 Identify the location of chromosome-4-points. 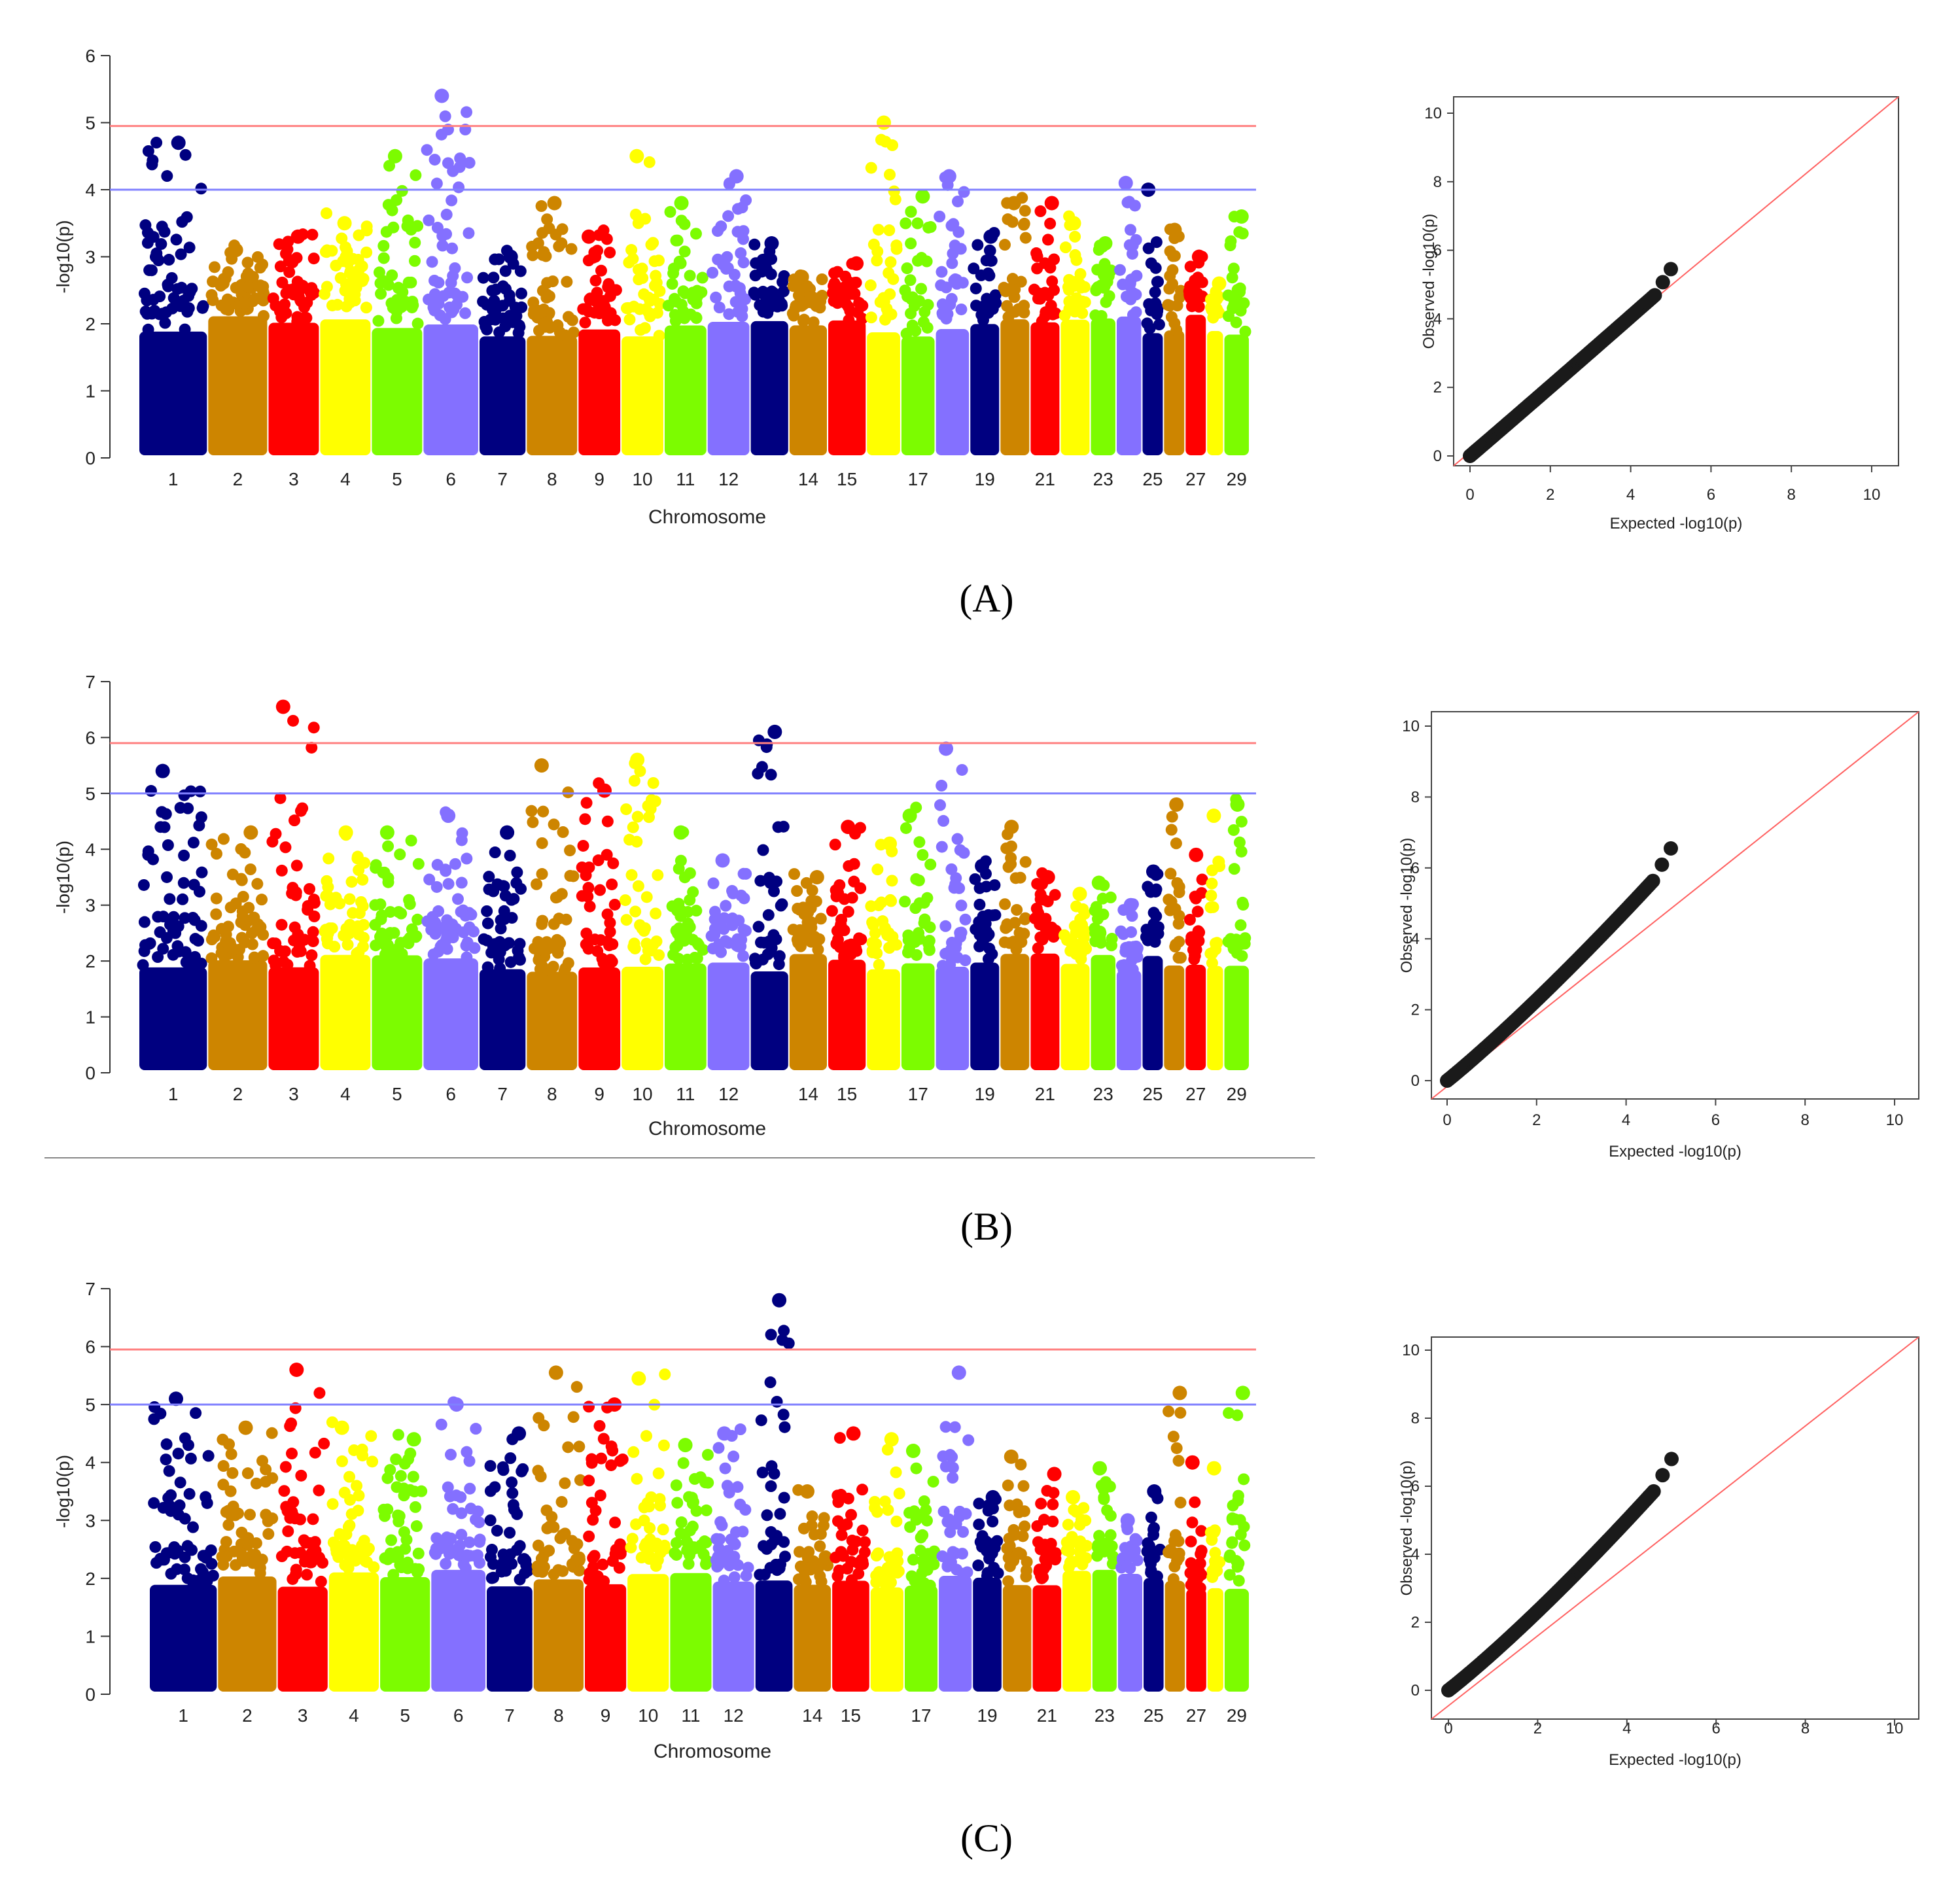
(345, 947).